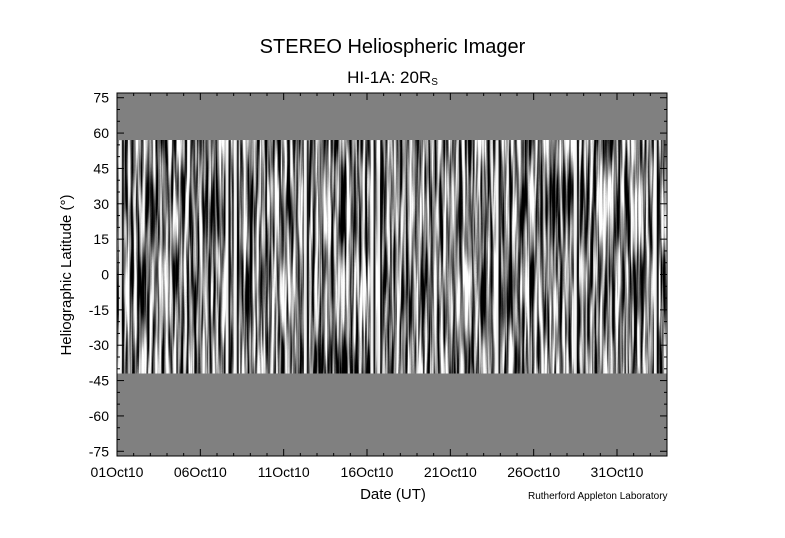 The height and width of the screenshot is (538, 785). I want to click on subtitle-main: HI-1A: 20R, so click(389, 77).